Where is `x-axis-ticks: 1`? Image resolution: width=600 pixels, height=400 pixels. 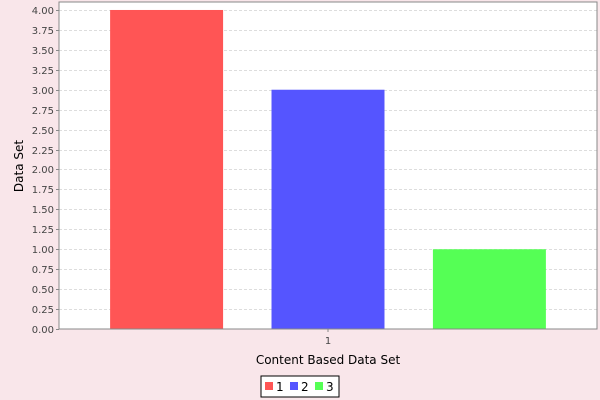
x-axis-ticks: 1 is located at coordinates (328, 338).